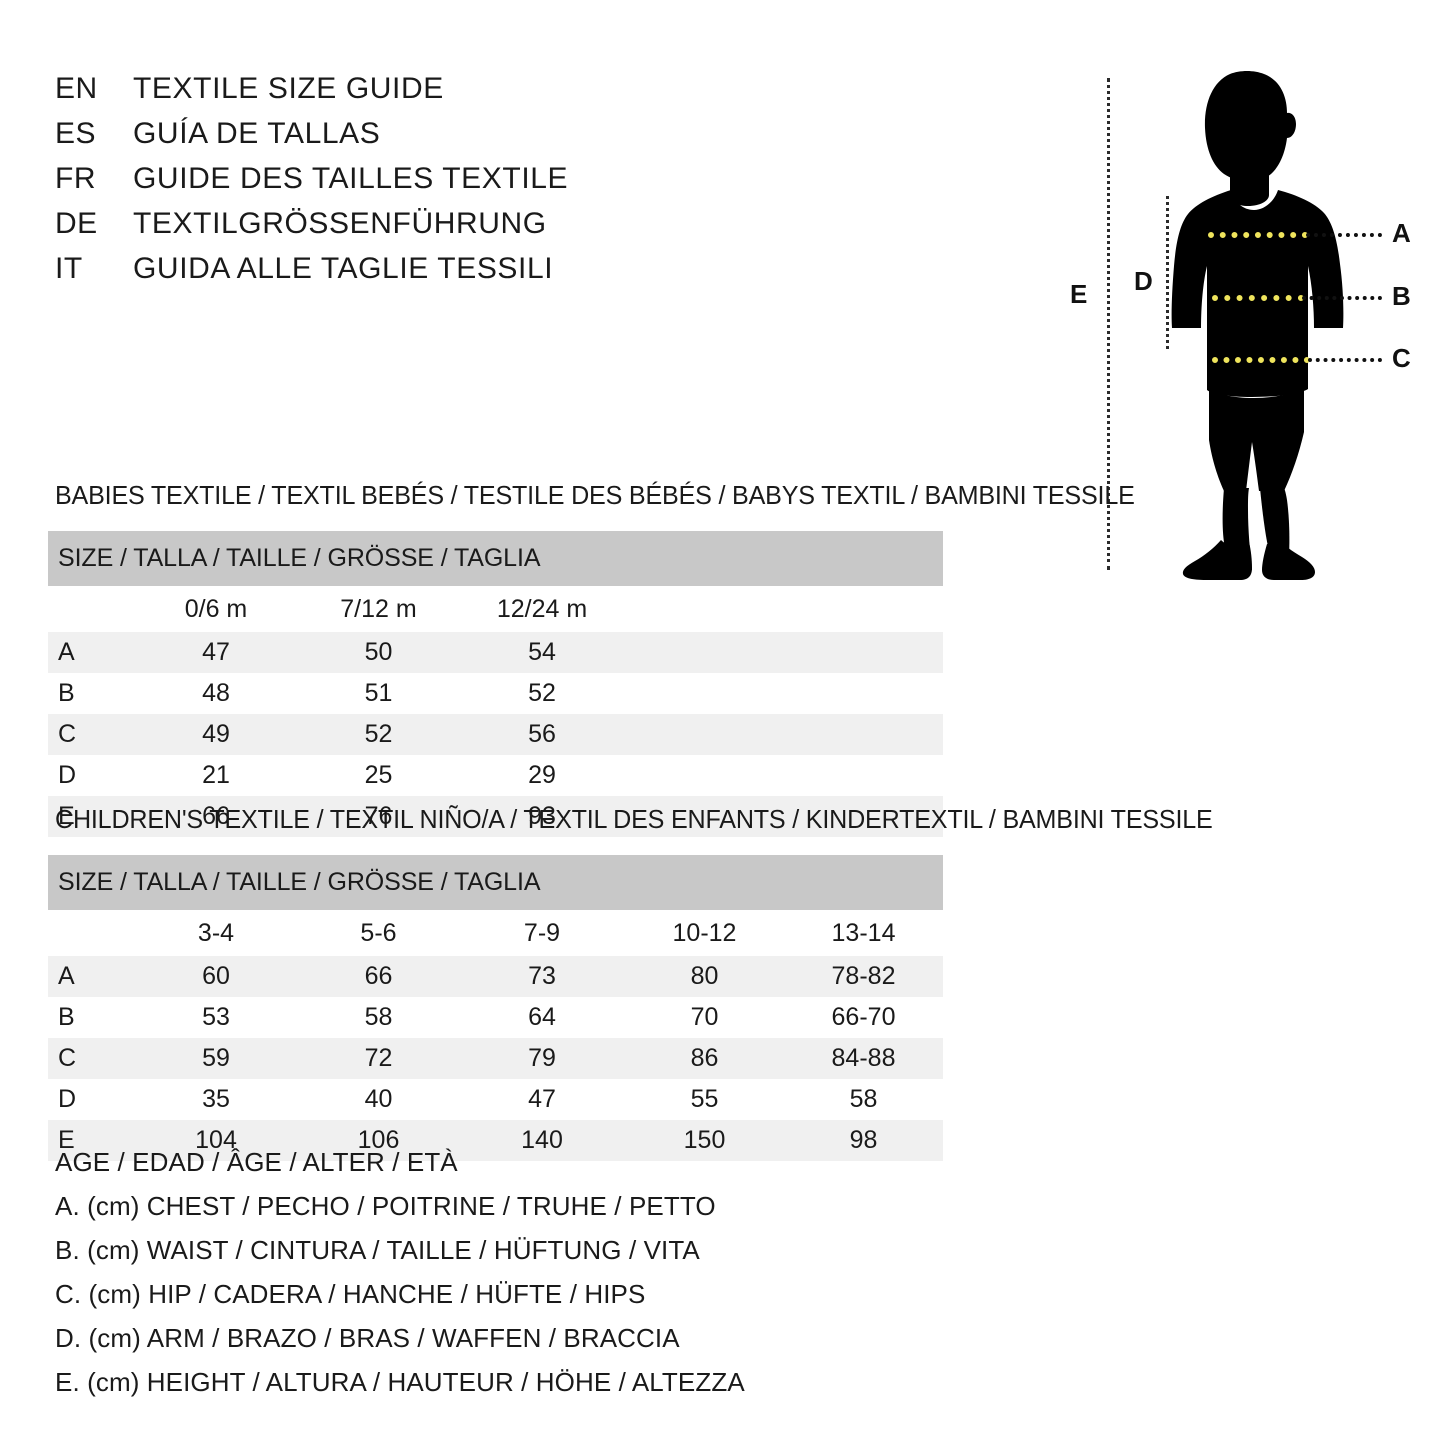 The height and width of the screenshot is (1445, 1445). Describe the element at coordinates (1401, 358) in the screenshot. I see `measure-label-c: C` at that location.